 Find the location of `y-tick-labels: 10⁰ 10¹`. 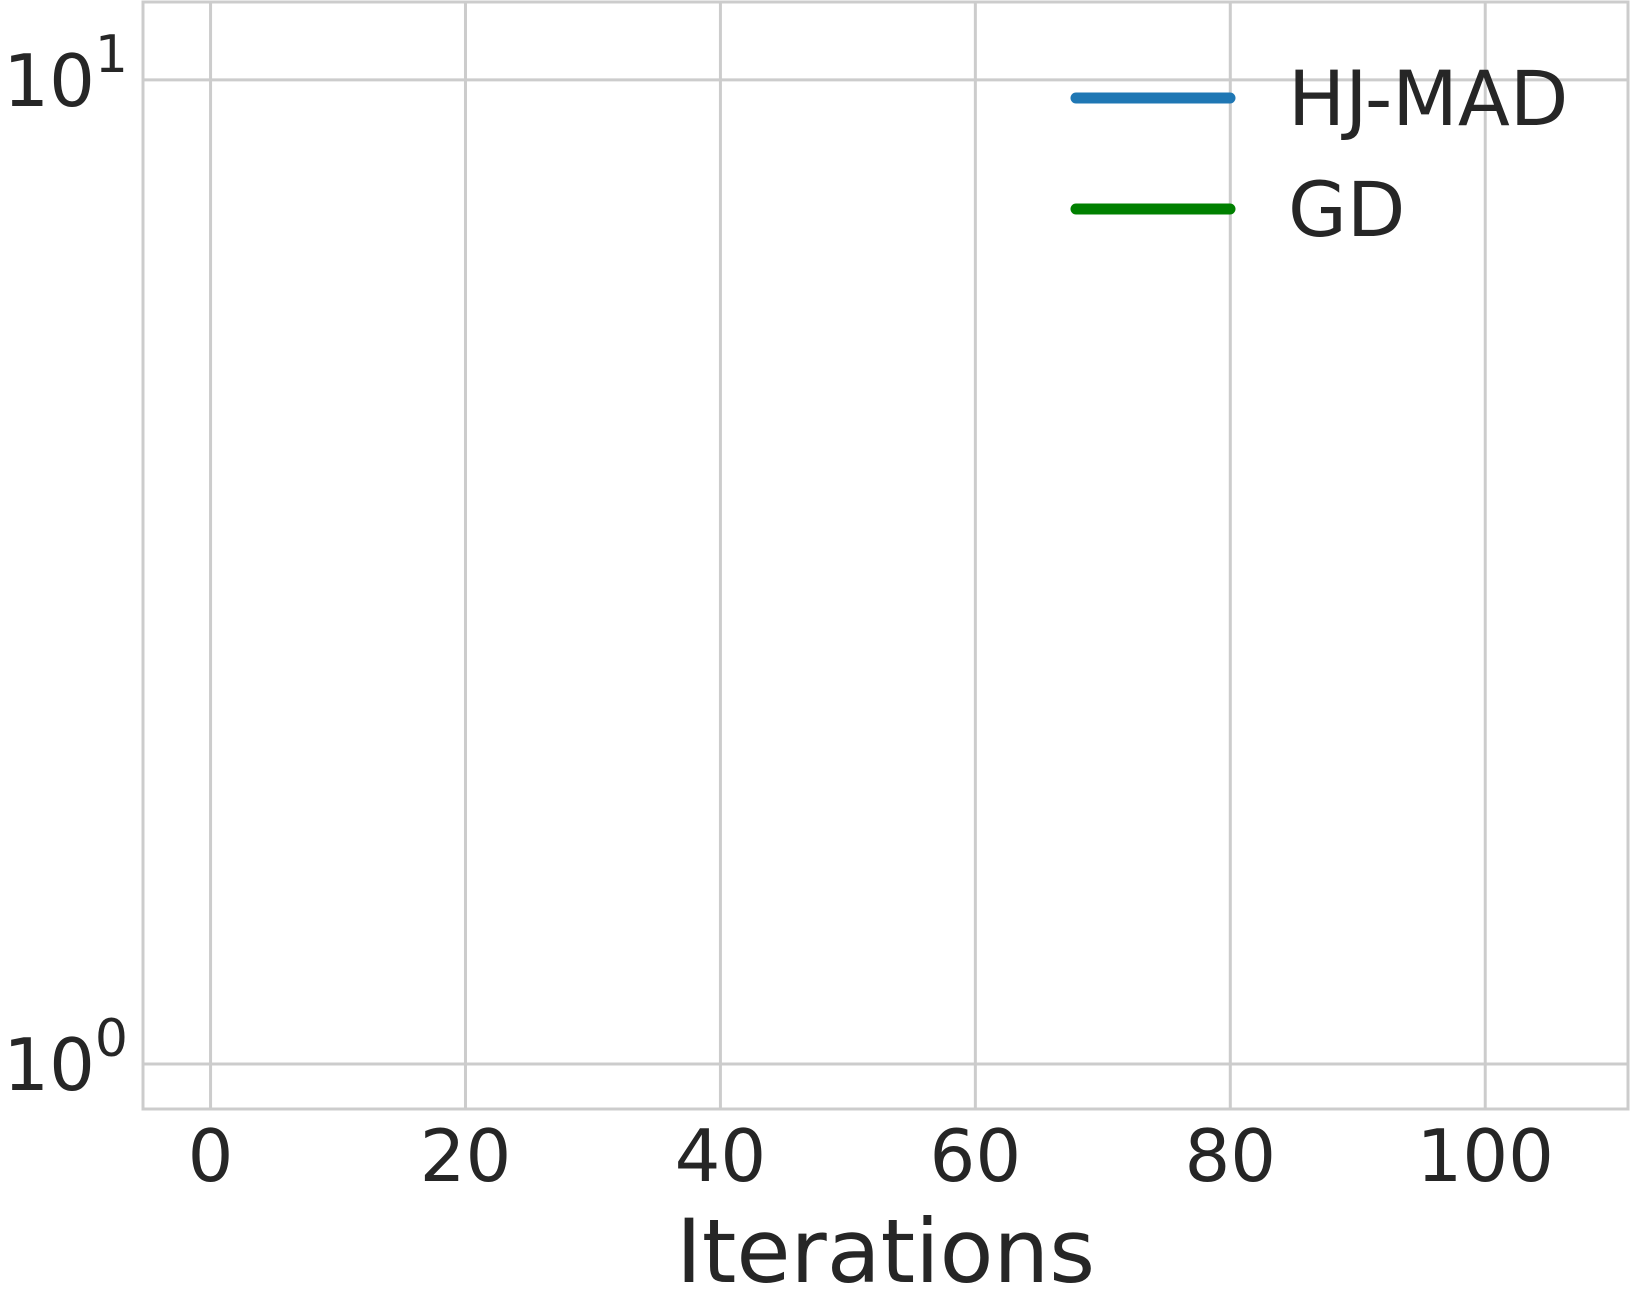

y-tick-labels: 10⁰ 10¹ is located at coordinates (65, 566).